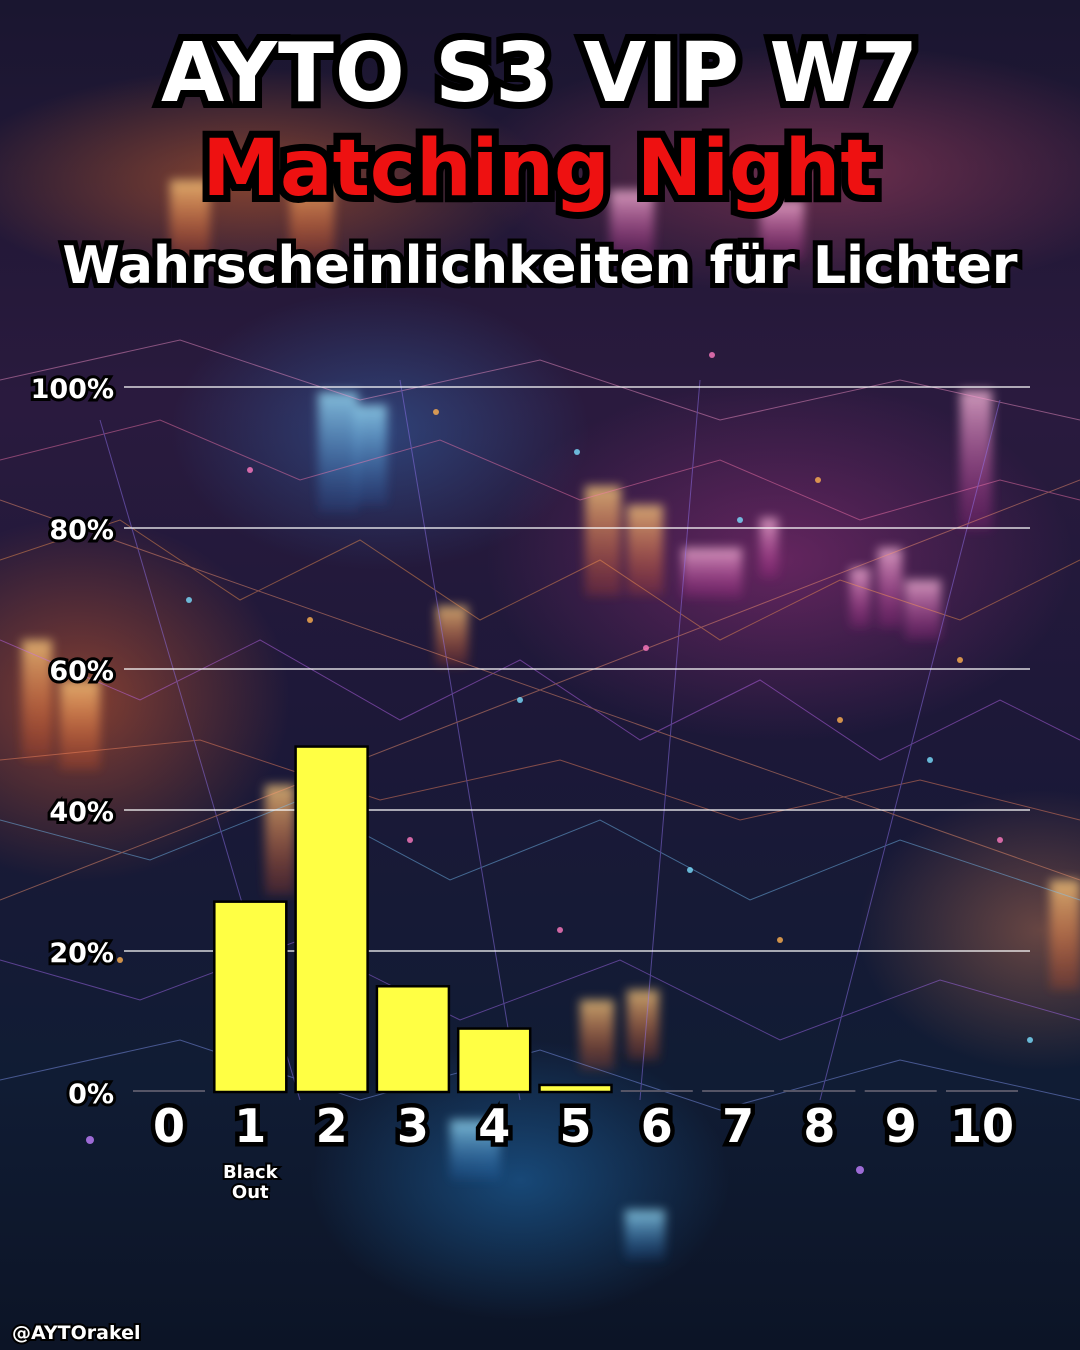 Image resolution: width=1080 pixels, height=1350 pixels. I want to click on x-tick-label: 3, so click(413, 1126).